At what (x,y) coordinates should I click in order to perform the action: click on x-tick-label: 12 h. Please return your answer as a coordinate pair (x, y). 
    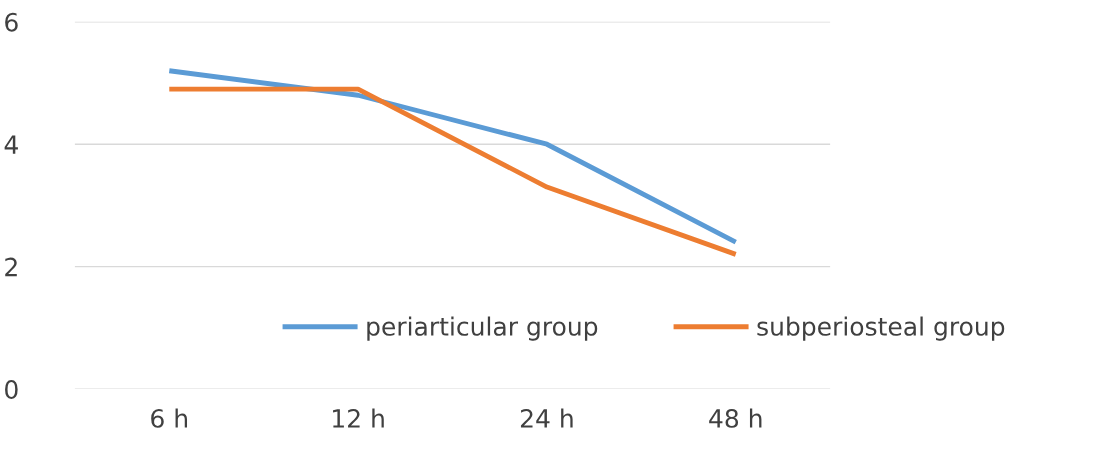
    Looking at the image, I should click on (358, 418).